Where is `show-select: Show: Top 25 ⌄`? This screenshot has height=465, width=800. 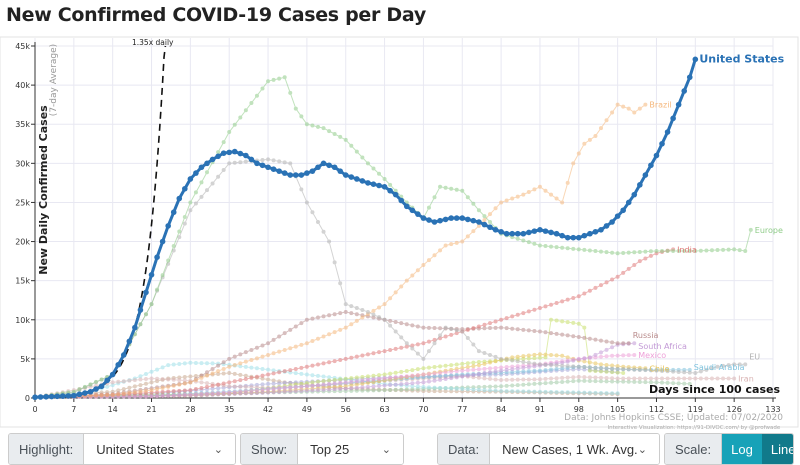
show-select: Show: Top 25 ⌄ is located at coordinates (322, 449).